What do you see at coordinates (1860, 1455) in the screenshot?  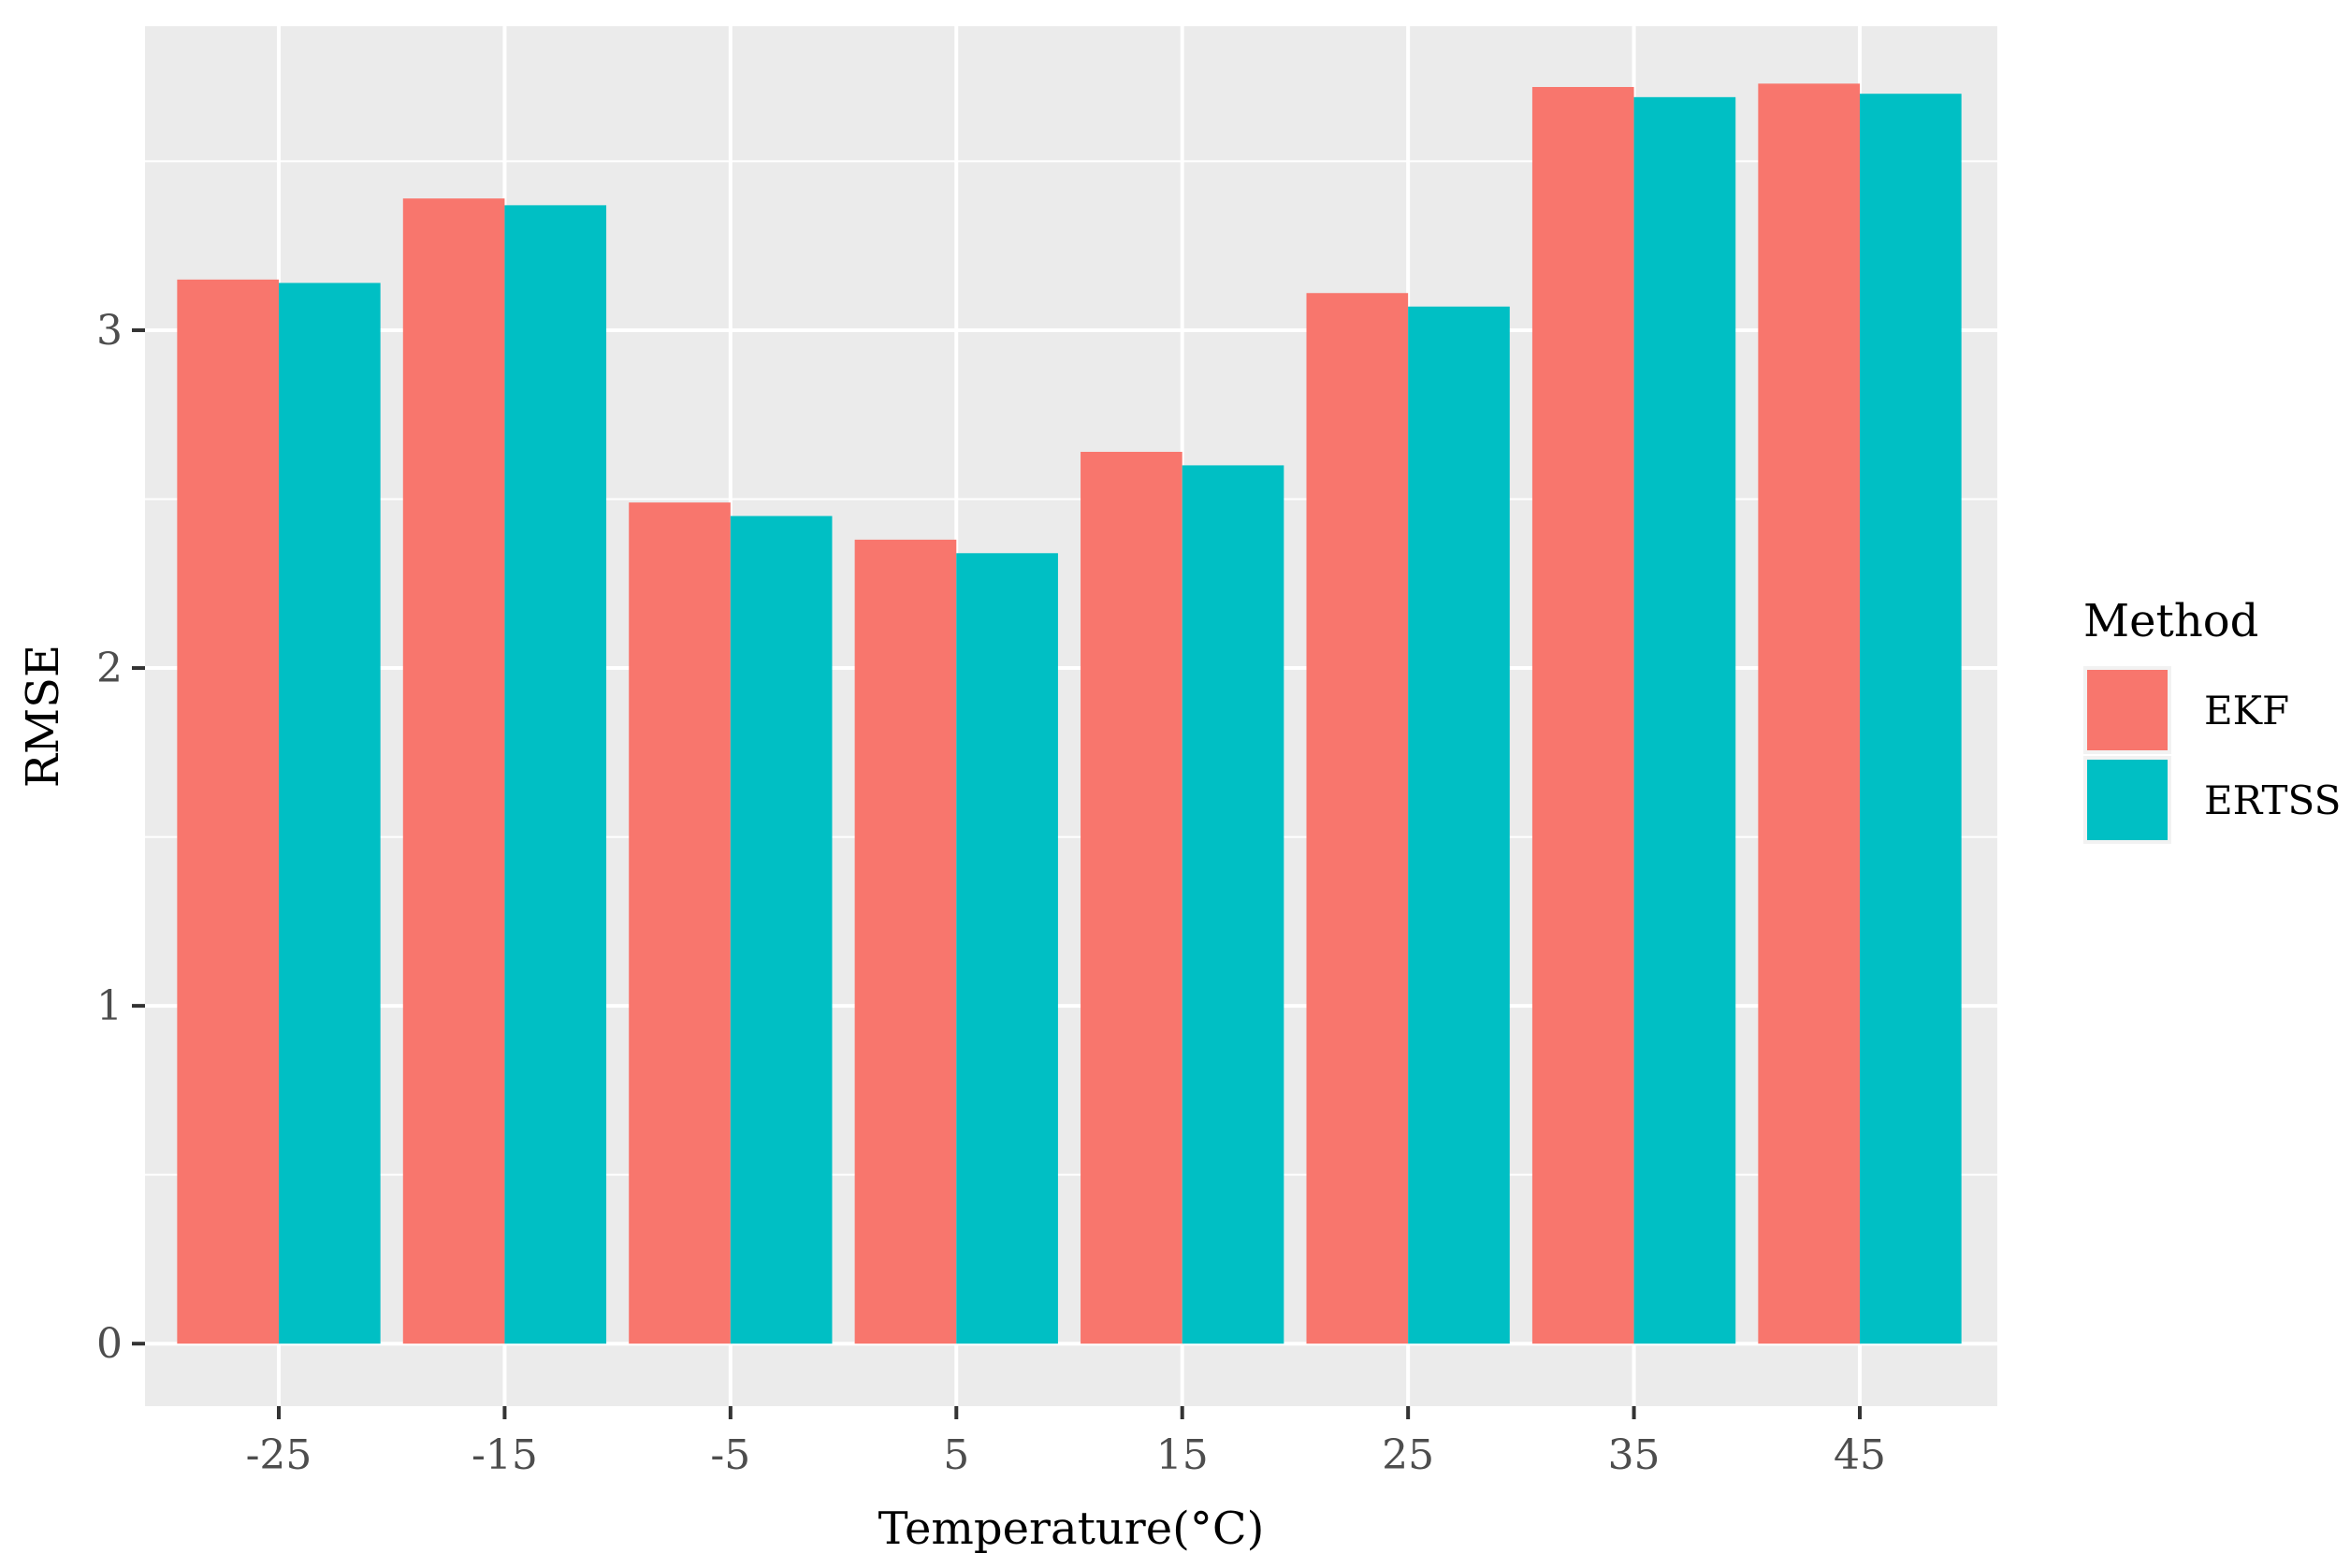 I see `x-tick-label: 45` at bounding box center [1860, 1455].